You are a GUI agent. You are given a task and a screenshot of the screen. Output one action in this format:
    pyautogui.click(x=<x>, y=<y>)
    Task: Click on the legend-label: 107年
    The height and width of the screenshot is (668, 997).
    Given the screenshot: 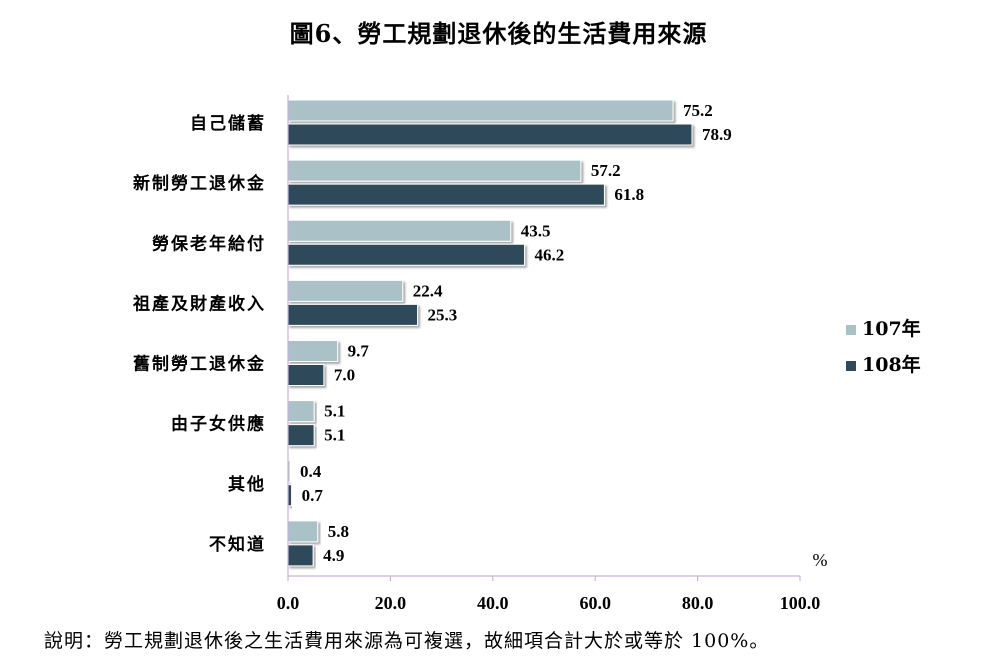 What is the action you would take?
    pyautogui.click(x=891, y=328)
    